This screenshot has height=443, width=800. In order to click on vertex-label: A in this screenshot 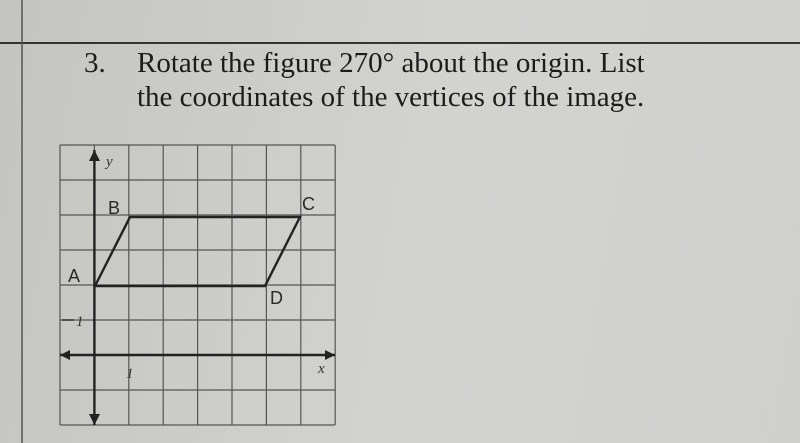, I will do `click(74, 276)`.